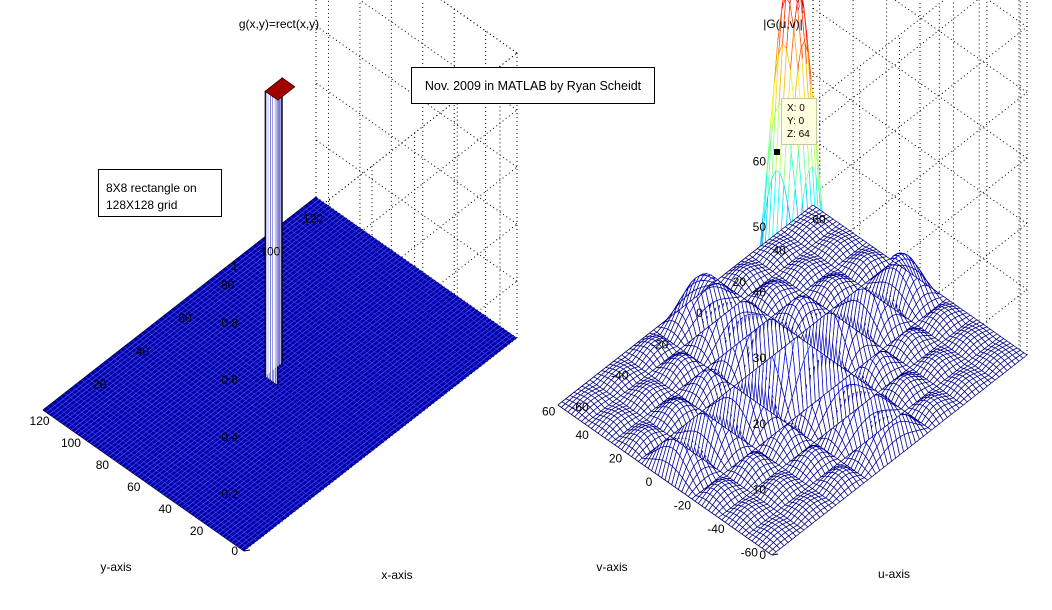 Image resolution: width=1052 pixels, height=610 pixels. I want to click on top-right-edge, so click(479, 27).